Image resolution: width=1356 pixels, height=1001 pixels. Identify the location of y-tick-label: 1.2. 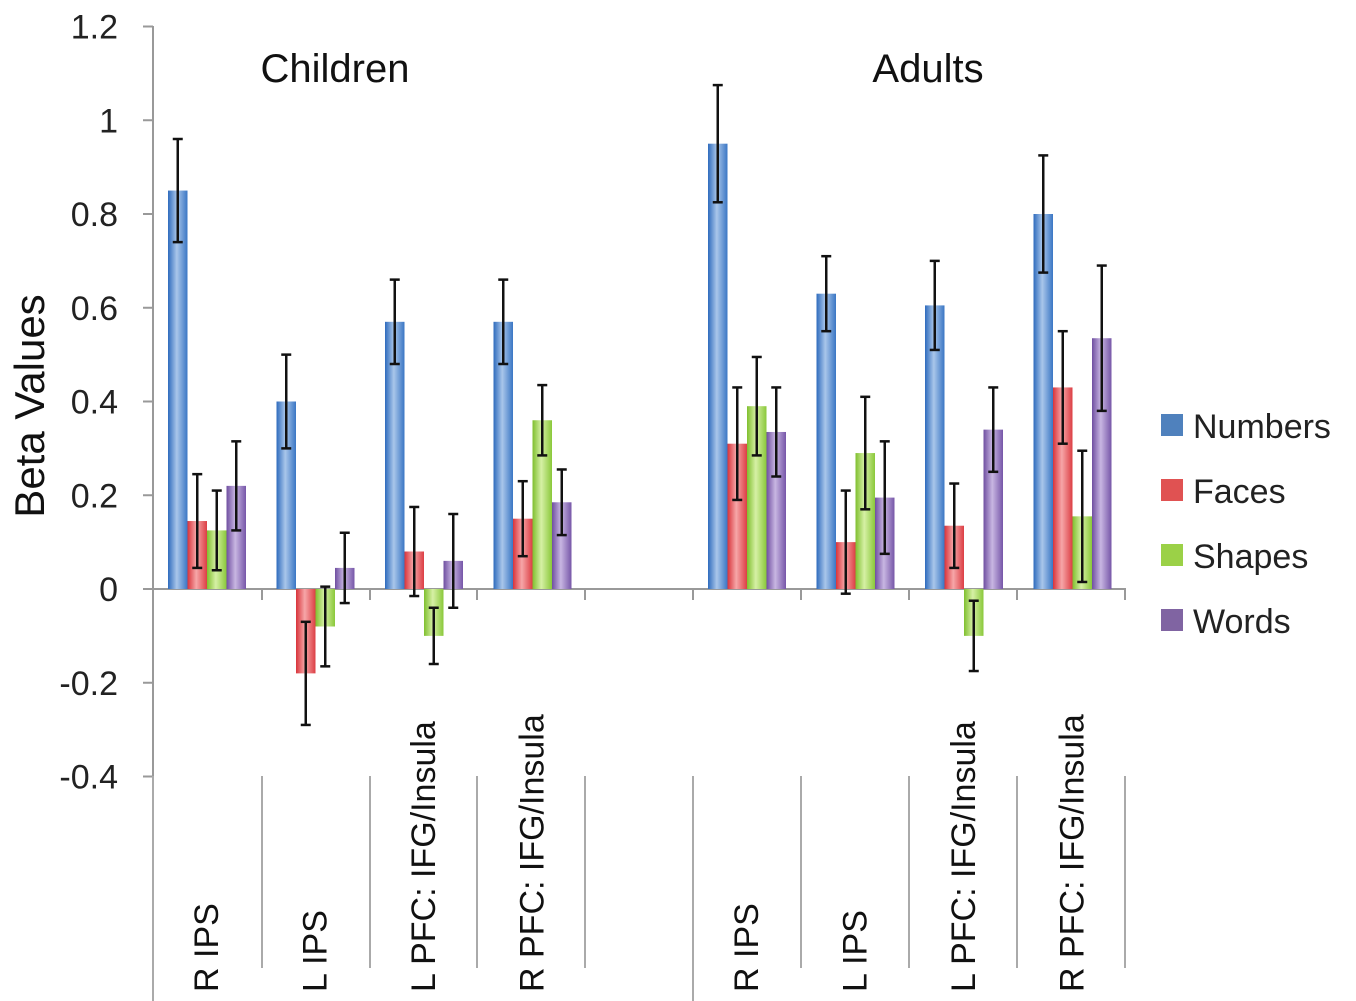
(94, 28).